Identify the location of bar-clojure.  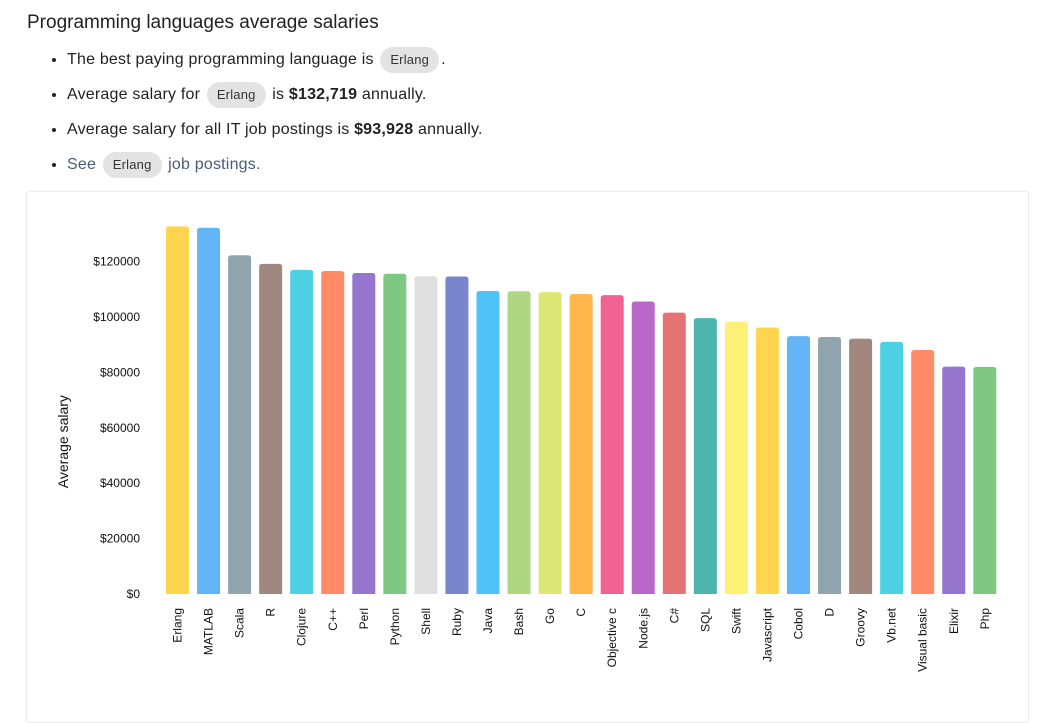
(302, 431).